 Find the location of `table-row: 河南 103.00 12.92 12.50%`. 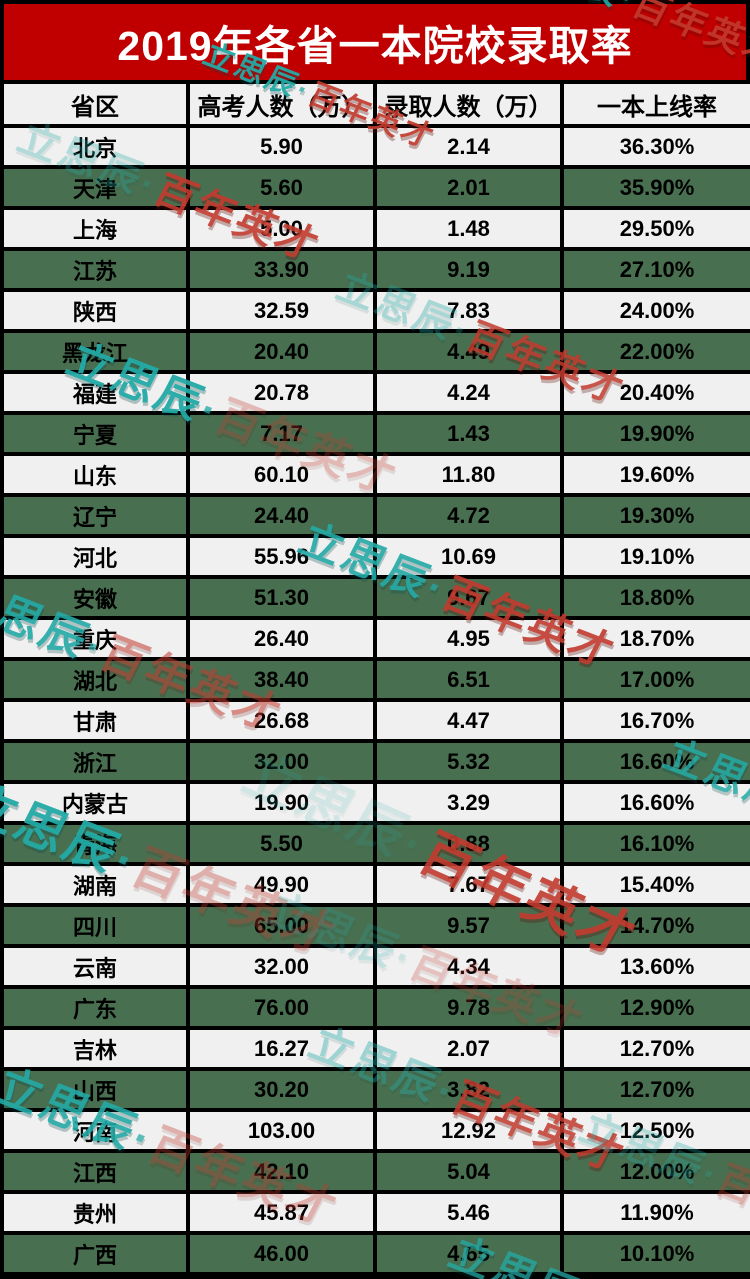

table-row: 河南 103.00 12.92 12.50% is located at coordinates (375, 1130).